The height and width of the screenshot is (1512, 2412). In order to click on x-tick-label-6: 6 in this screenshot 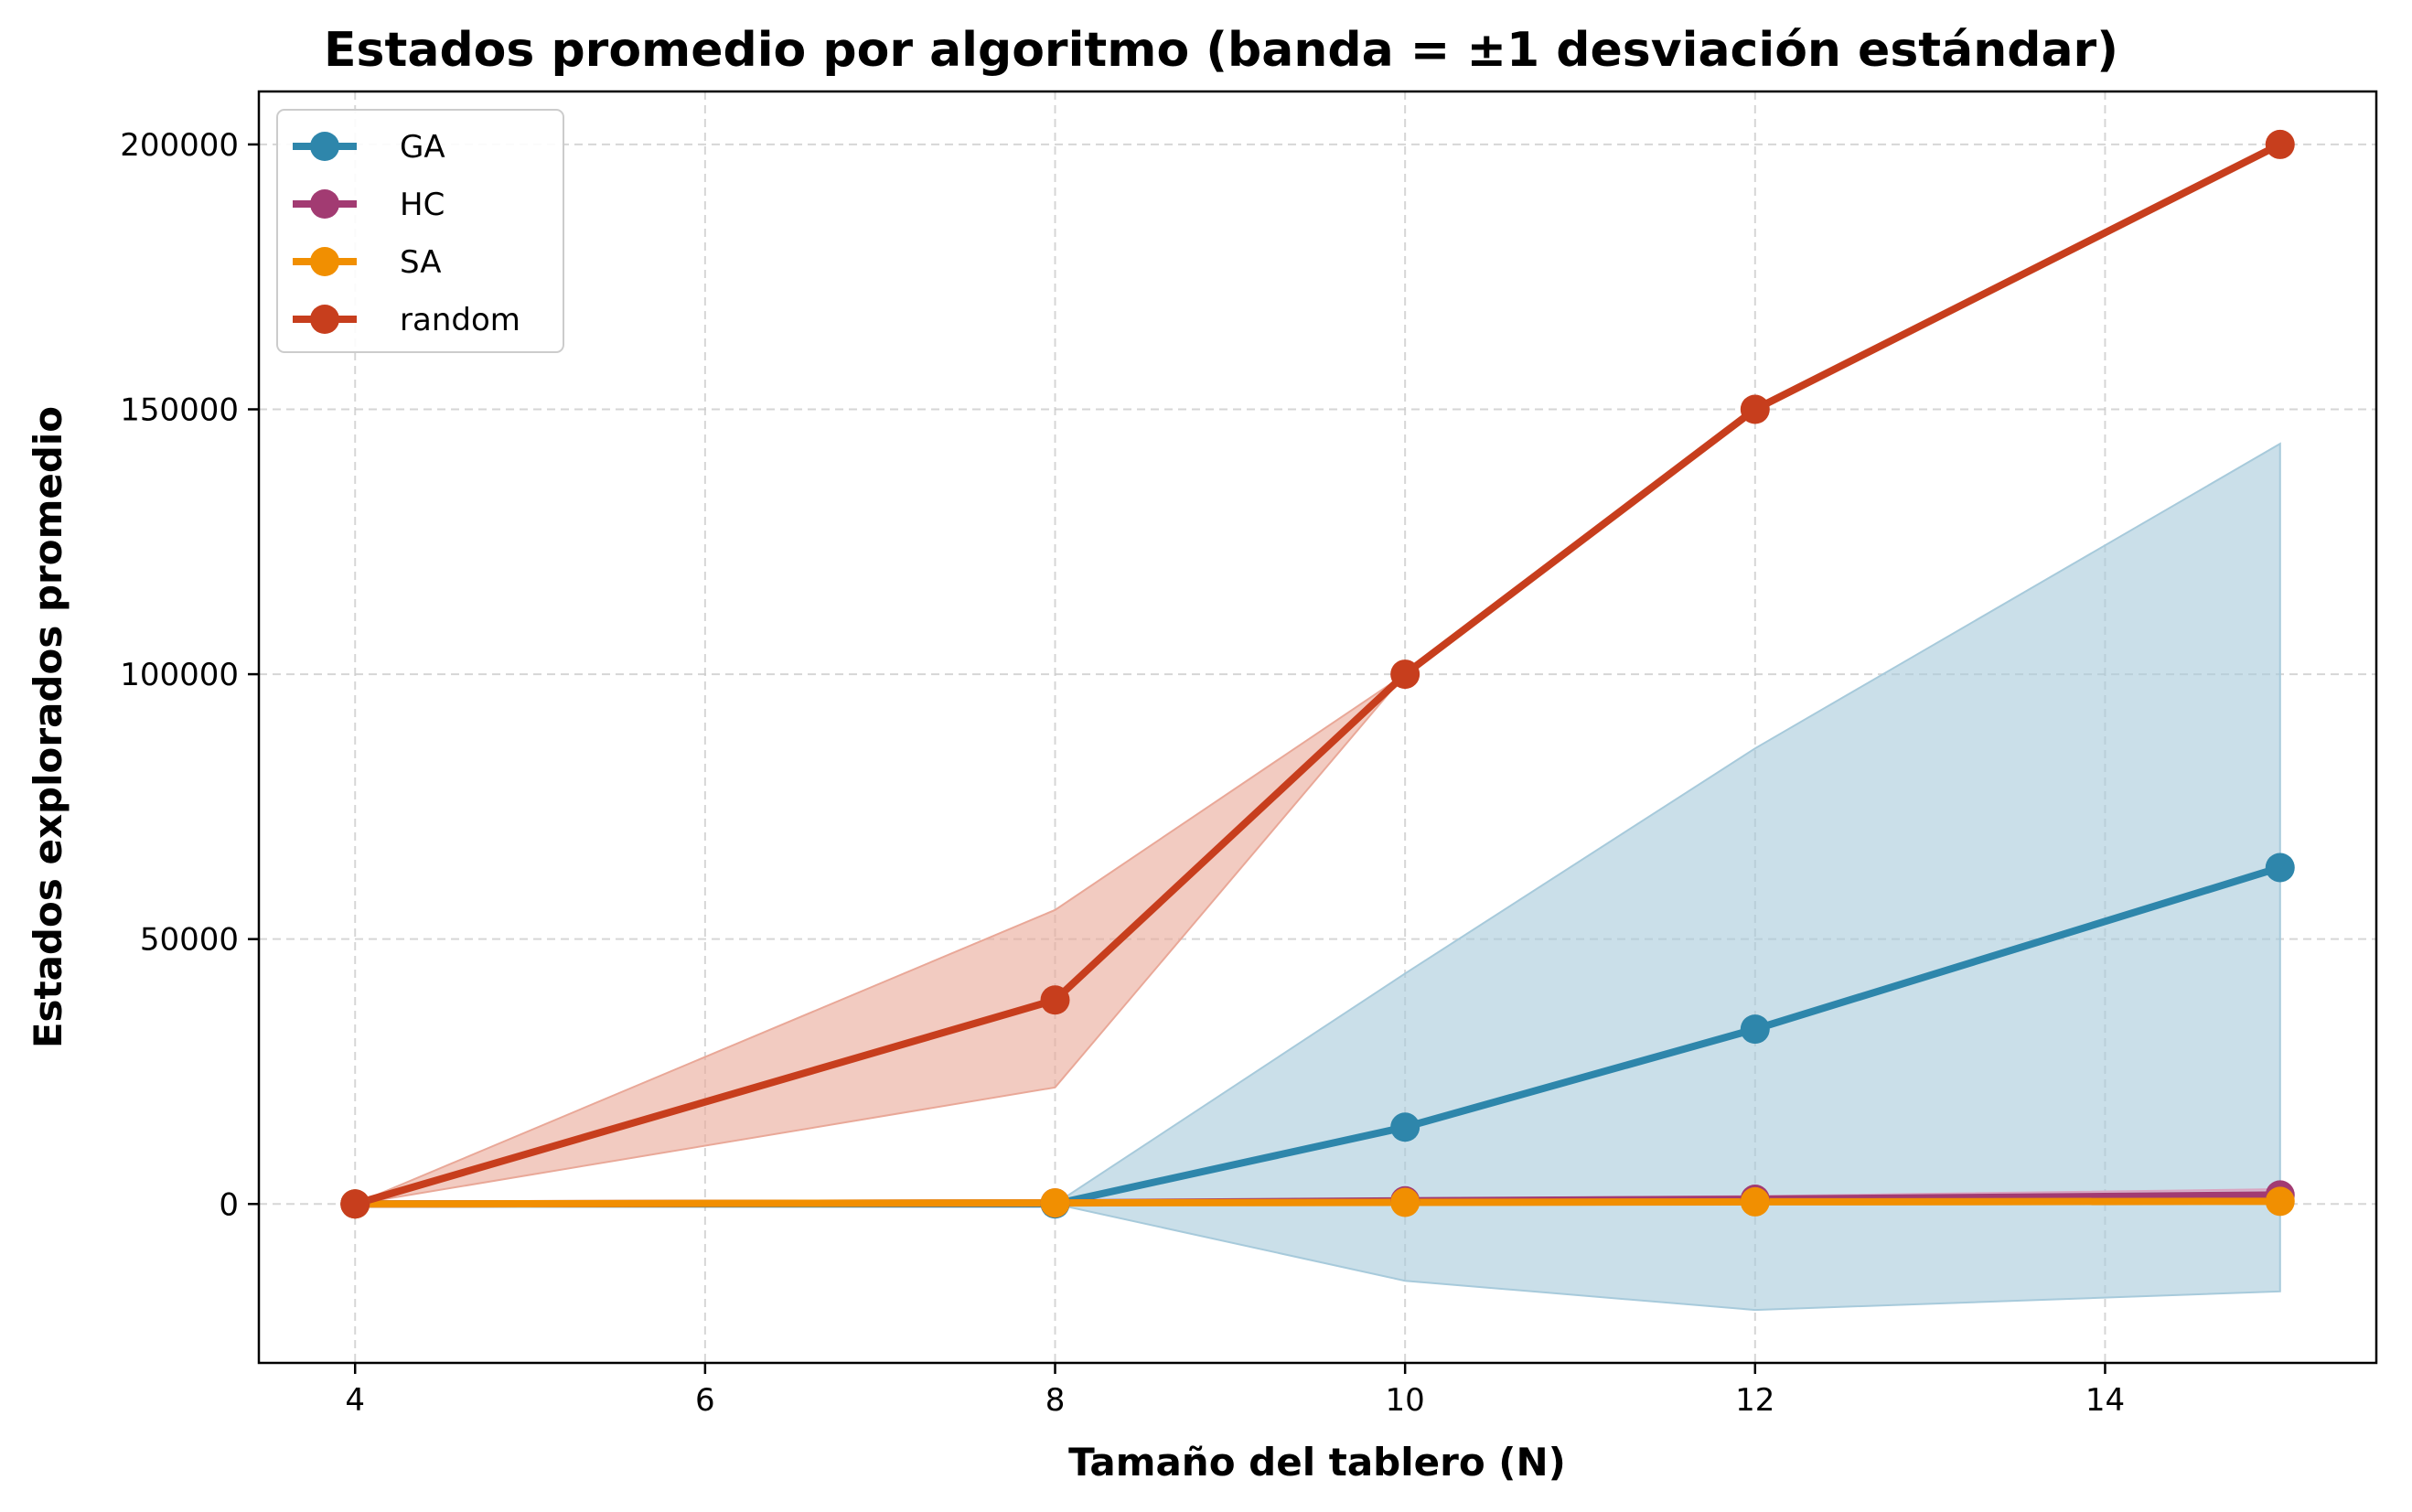, I will do `click(705, 1400)`.